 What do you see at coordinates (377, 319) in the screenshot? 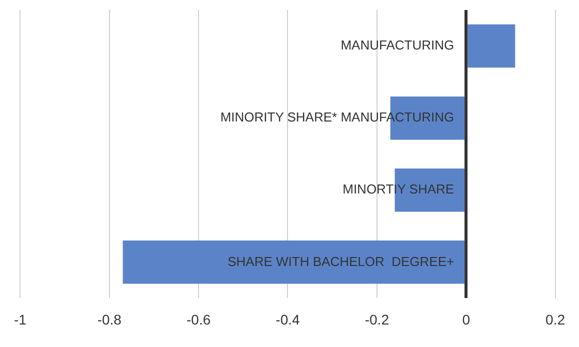
I see `x-tick-label: -0.2` at bounding box center [377, 319].